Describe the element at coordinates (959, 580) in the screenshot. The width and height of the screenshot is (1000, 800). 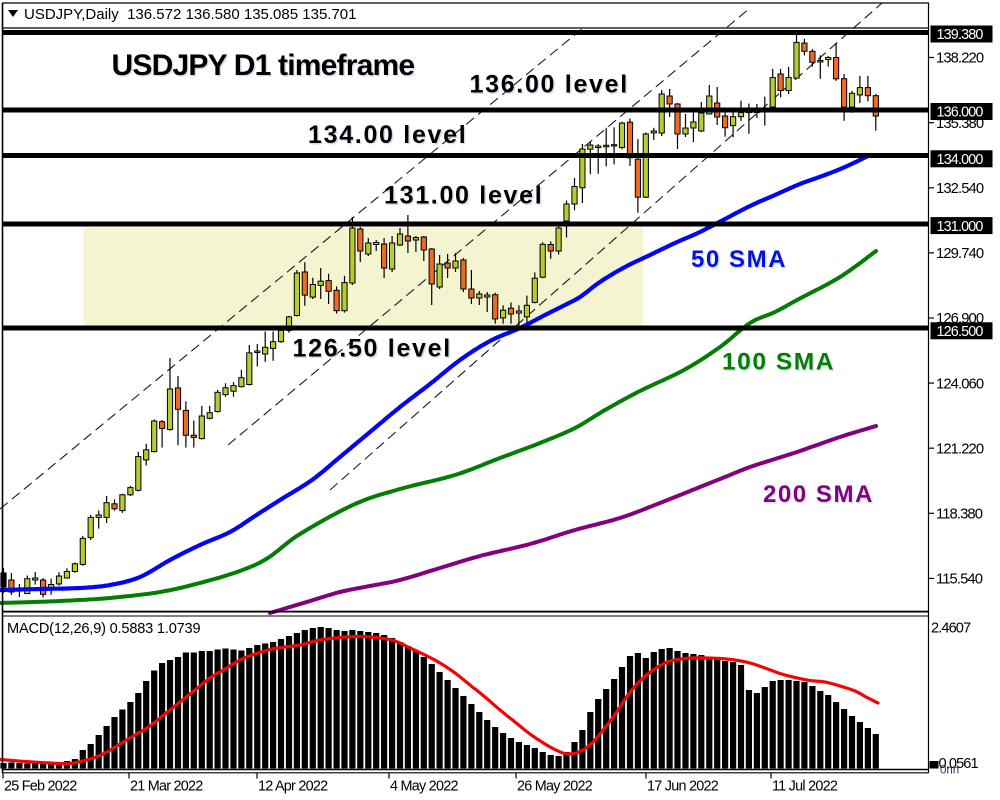
I see `svg-text: 115.540` at that location.